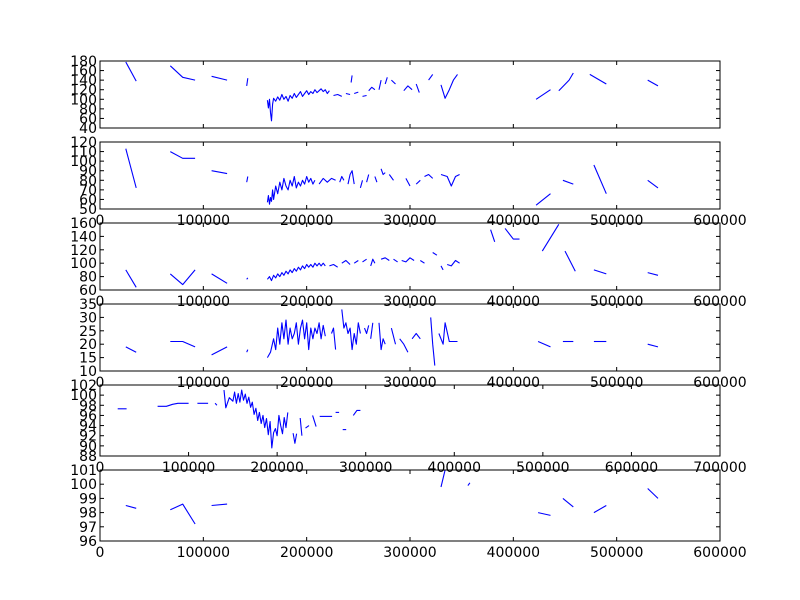 Image resolution: width=800 pixels, height=600 pixels. I want to click on y-tick-label: 110, so click(83, 153).